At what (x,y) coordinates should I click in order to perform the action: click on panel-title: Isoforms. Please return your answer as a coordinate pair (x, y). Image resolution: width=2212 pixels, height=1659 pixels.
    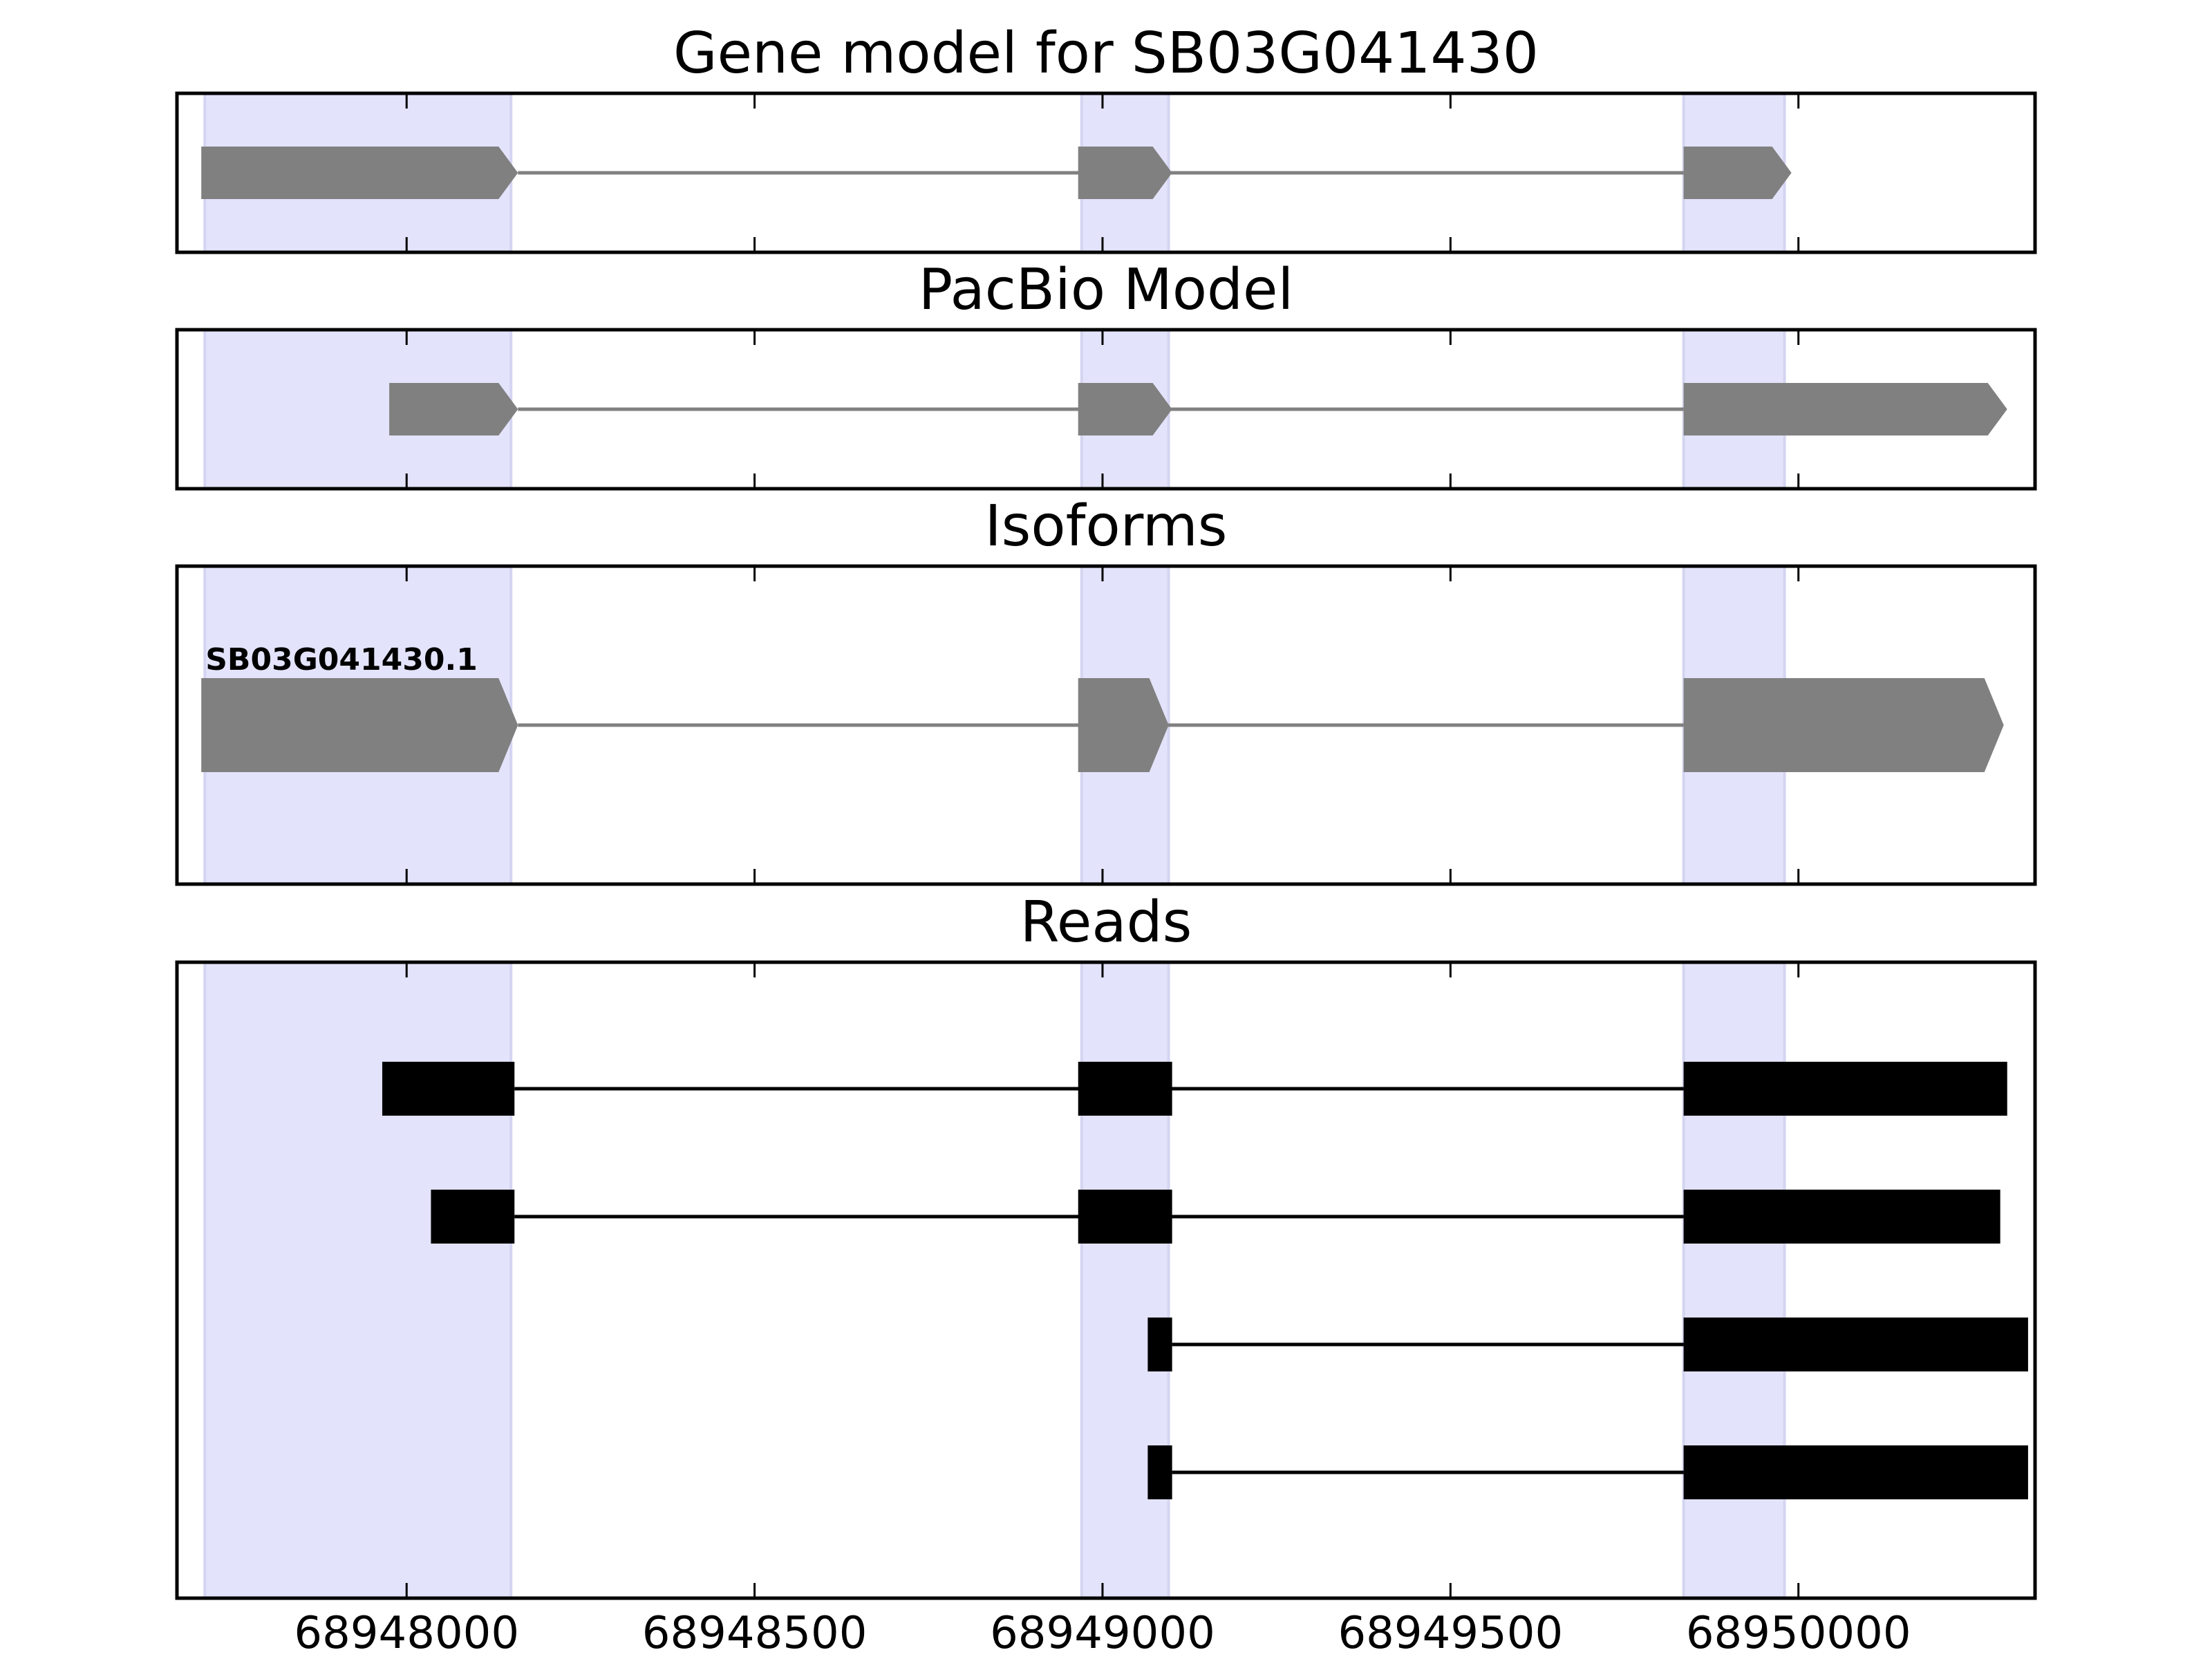
    Looking at the image, I should click on (1106, 526).